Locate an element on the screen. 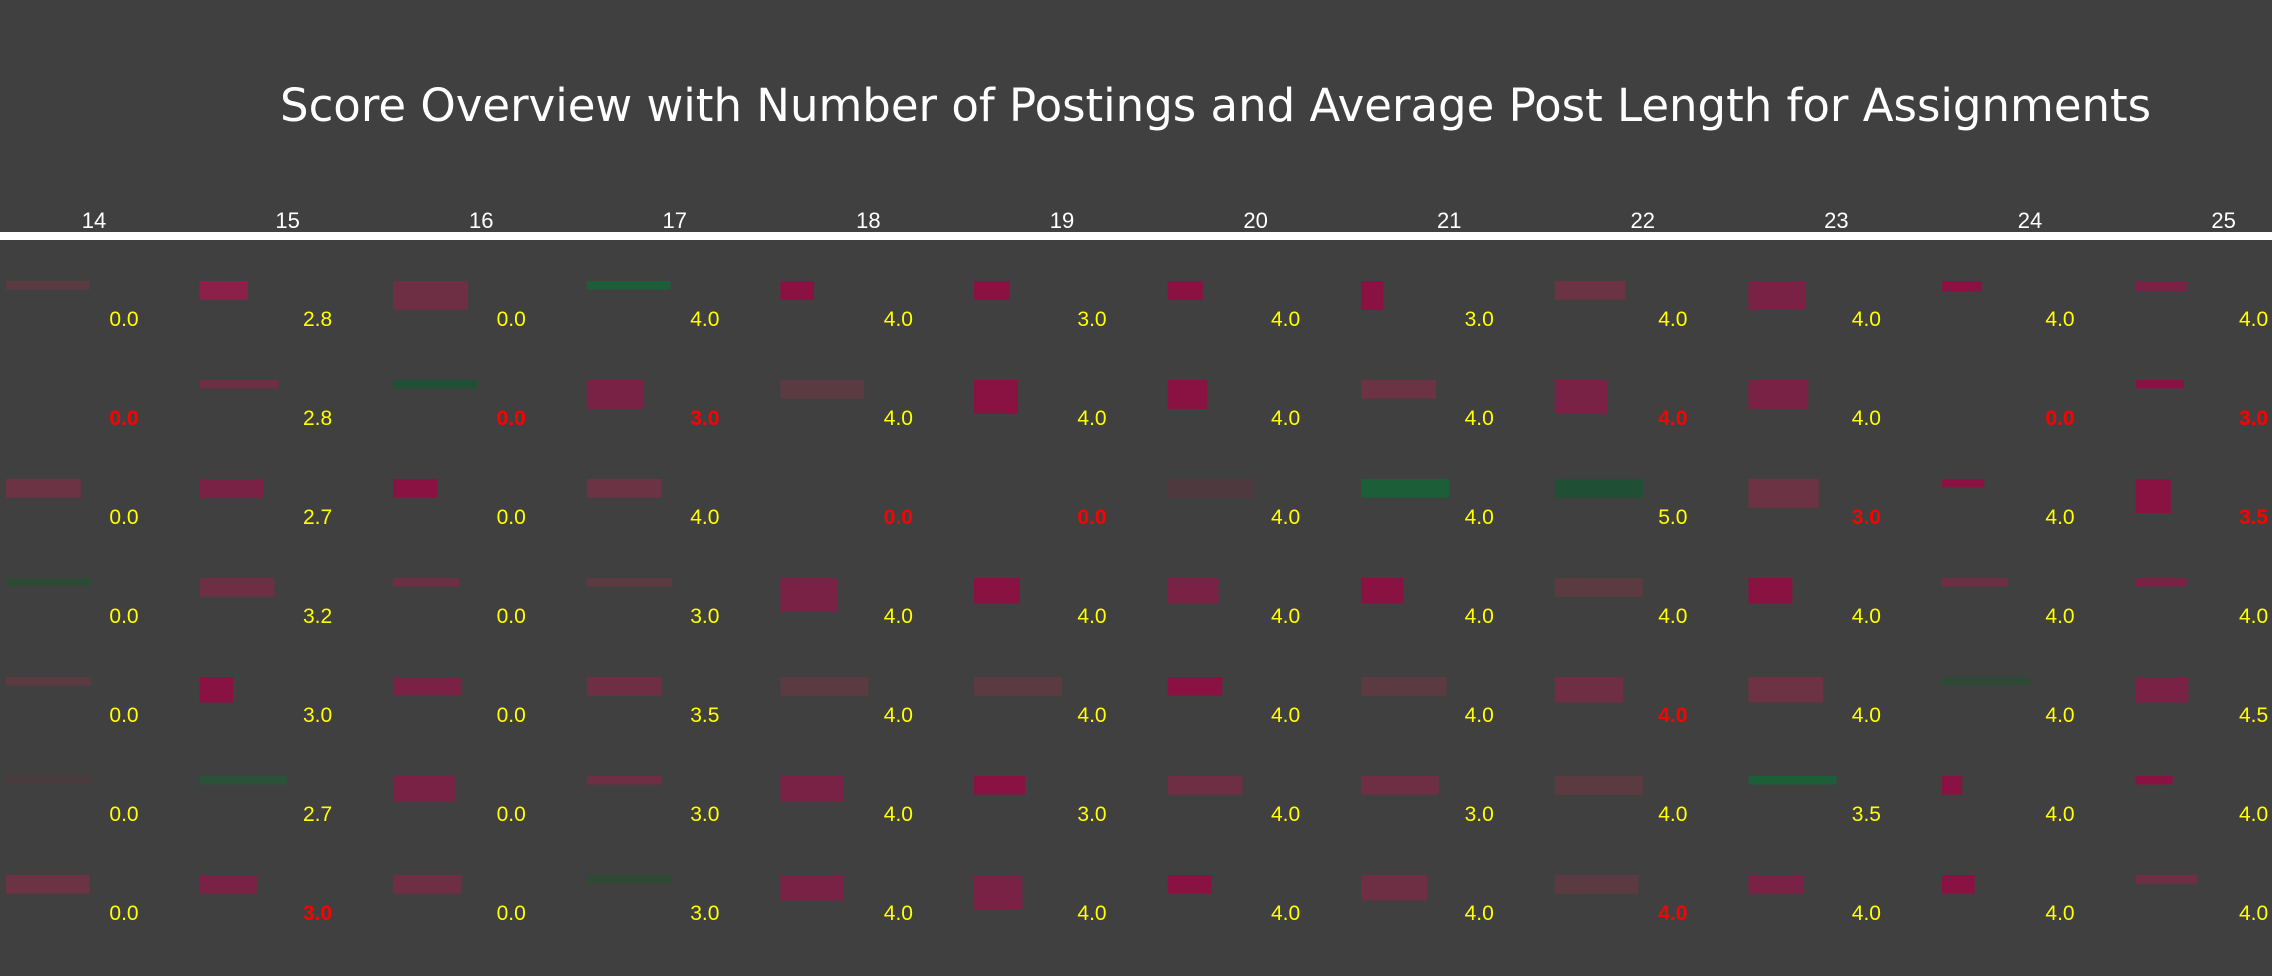  column-header-20: 20 is located at coordinates (1255, 220).